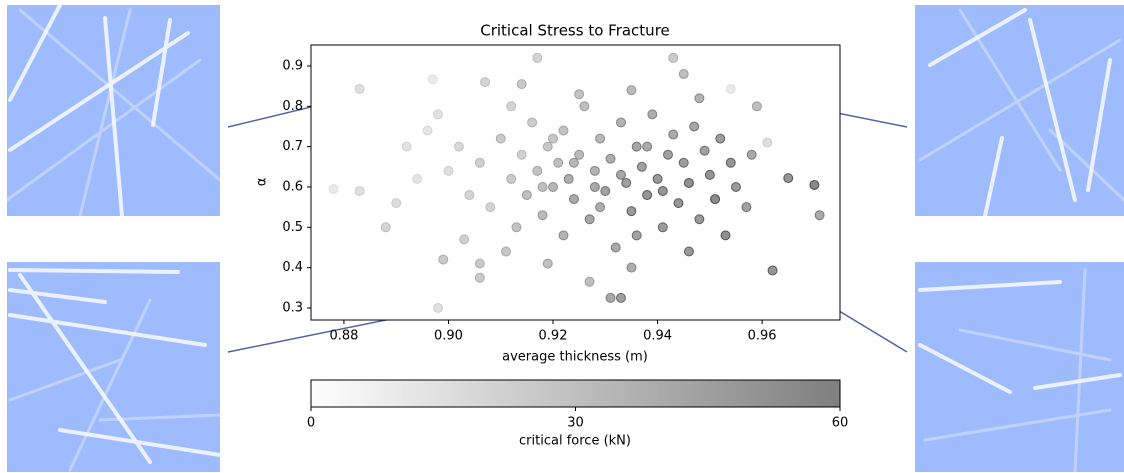  Describe the element at coordinates (292, 65) in the screenshot. I see `y-tick-label: 0.9` at that location.